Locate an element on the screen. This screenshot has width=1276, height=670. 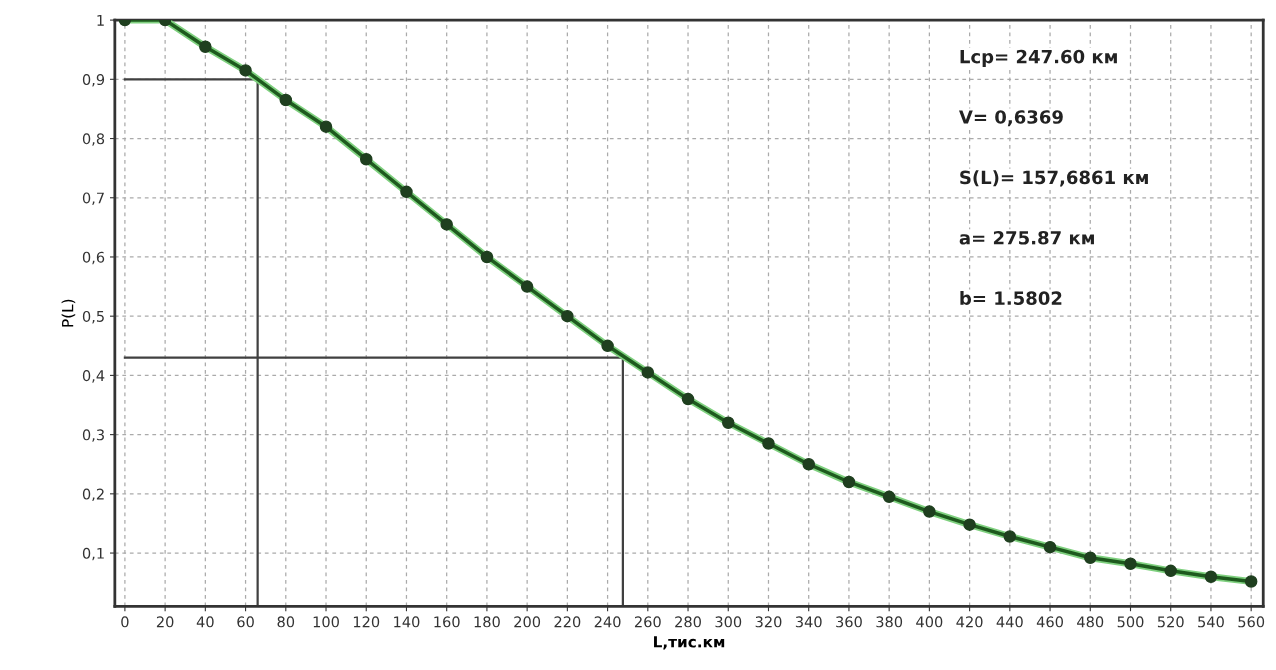
y-axis-title: P(L) is located at coordinates (68, 313).